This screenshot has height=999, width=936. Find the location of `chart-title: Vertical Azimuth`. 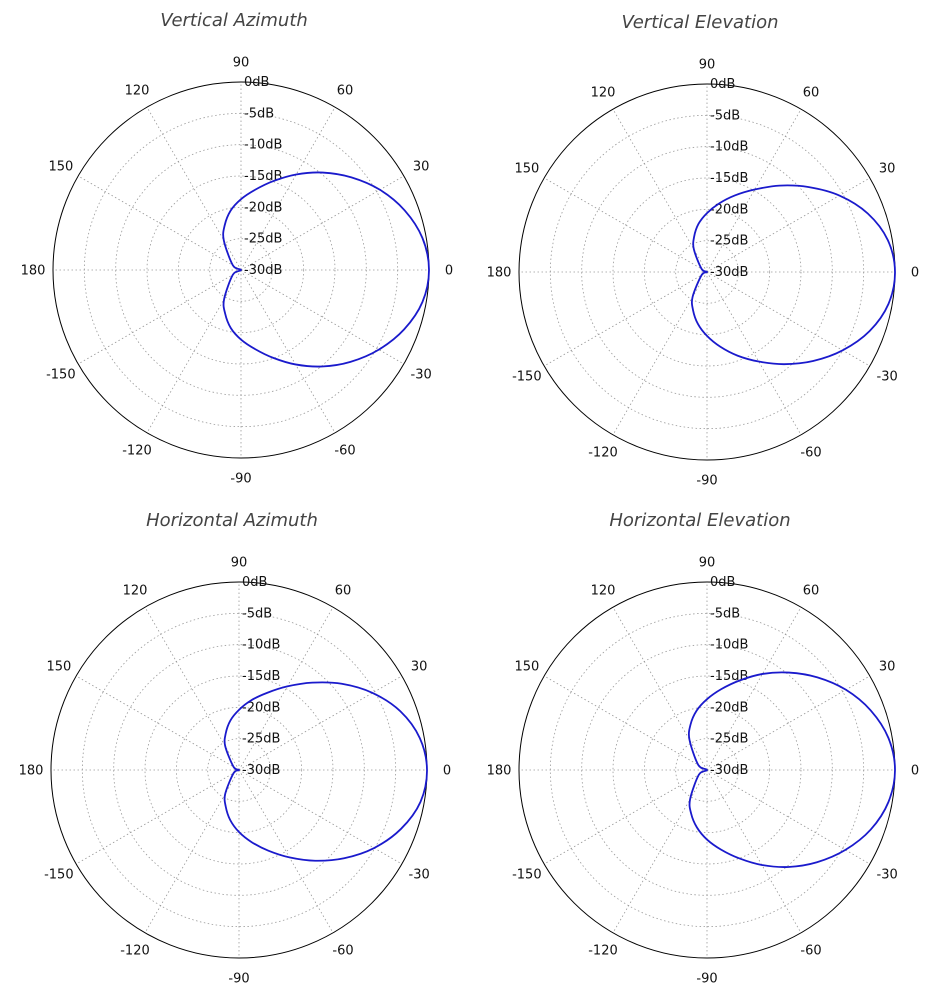

chart-title: Vertical Azimuth is located at coordinates (234, 20).